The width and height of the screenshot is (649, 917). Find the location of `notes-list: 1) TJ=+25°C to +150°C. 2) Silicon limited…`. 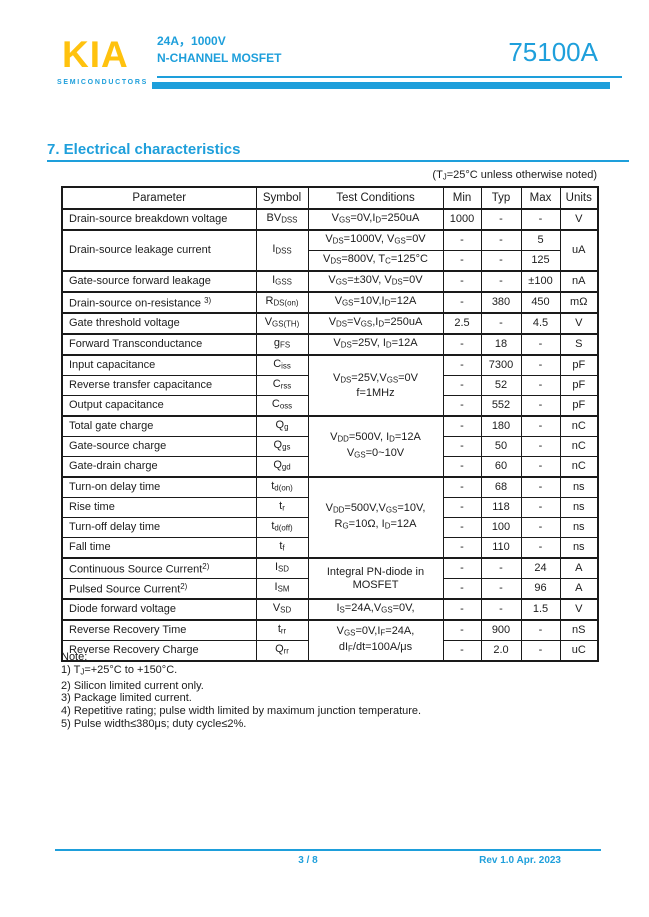

notes-list: 1) TJ=+25°C to +150°C. 2) Silicon limited… is located at coordinates (241, 697).